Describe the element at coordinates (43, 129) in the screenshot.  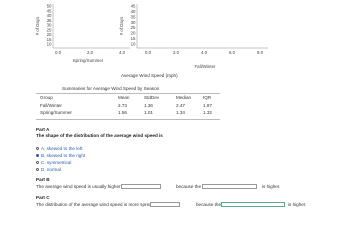
I see `part-label: Part A` at that location.